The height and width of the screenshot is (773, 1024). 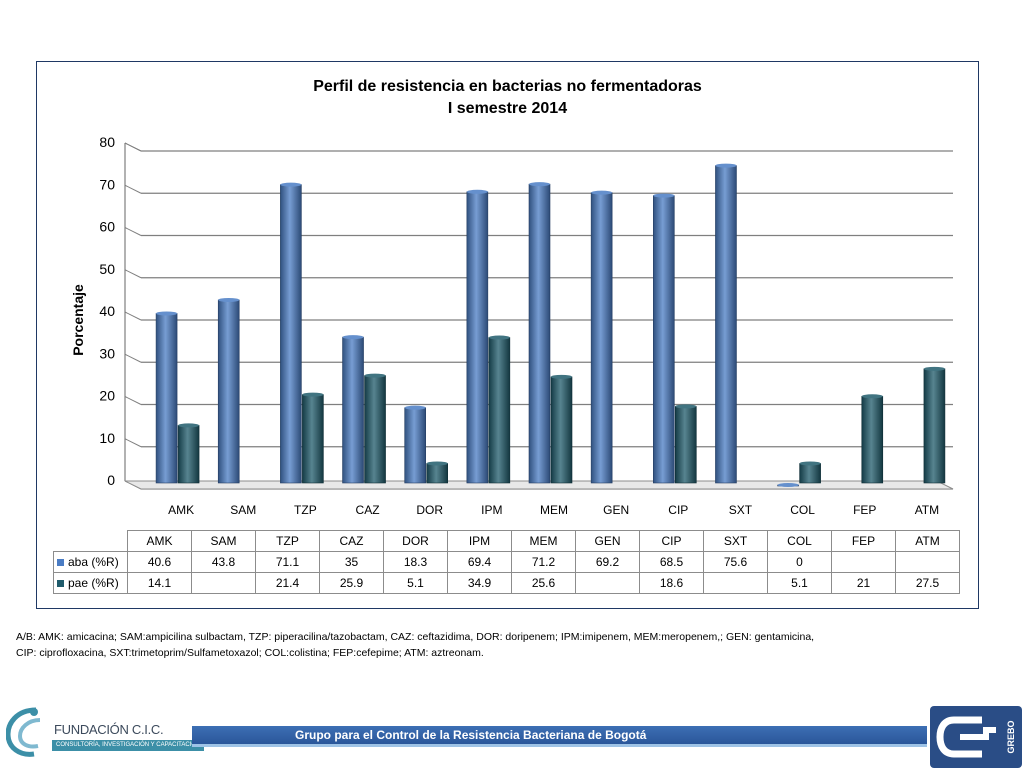 I want to click on table-column-header: IPM, so click(x=479, y=541).